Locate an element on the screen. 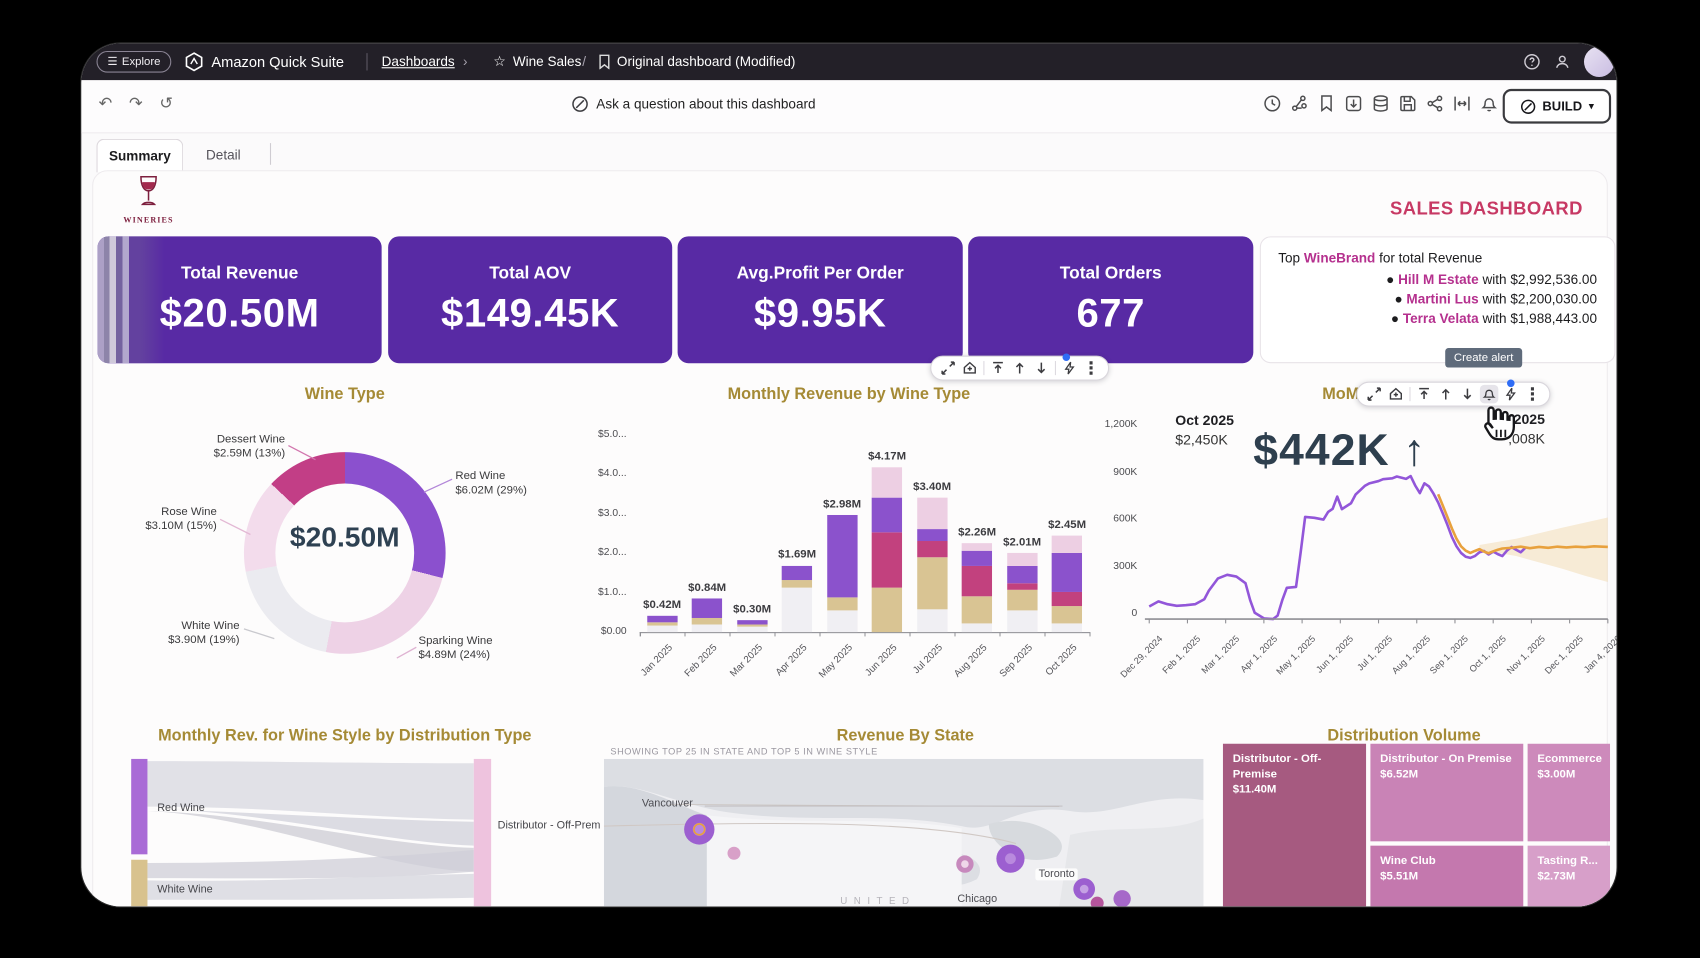 This screenshot has height=958, width=1700. data-flow-icon is located at coordinates (1299, 103).